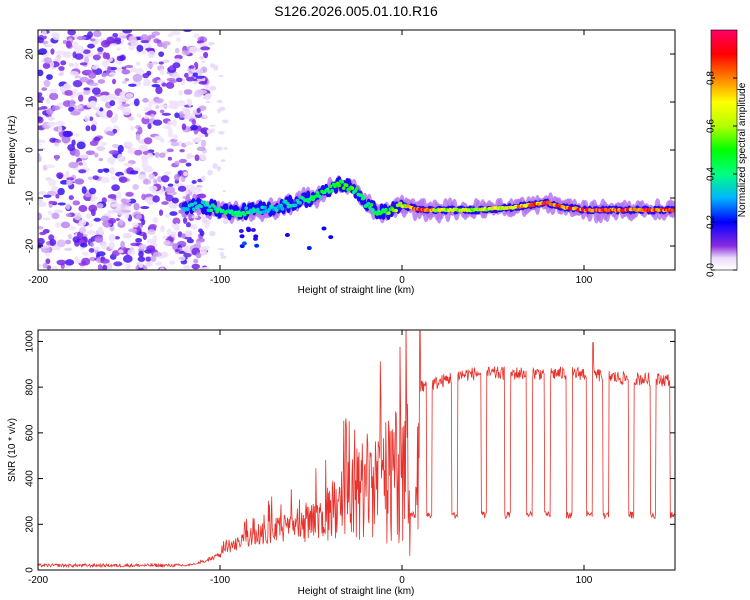 This screenshot has height=600, width=750. Describe the element at coordinates (721, 174) in the screenshot. I see `colorbar-ticks: 0.0 0.2 0.4 0.6 0.8` at that location.